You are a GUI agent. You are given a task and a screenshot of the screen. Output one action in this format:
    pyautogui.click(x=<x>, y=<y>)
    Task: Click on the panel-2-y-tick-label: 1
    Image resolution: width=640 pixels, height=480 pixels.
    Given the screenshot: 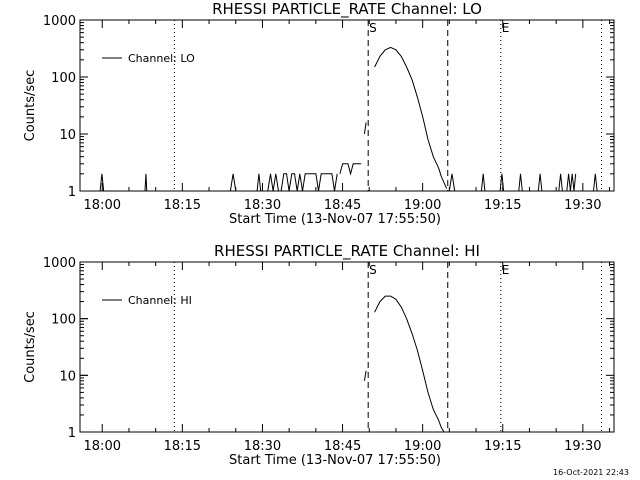 What is the action you would take?
    pyautogui.click(x=72, y=433)
    